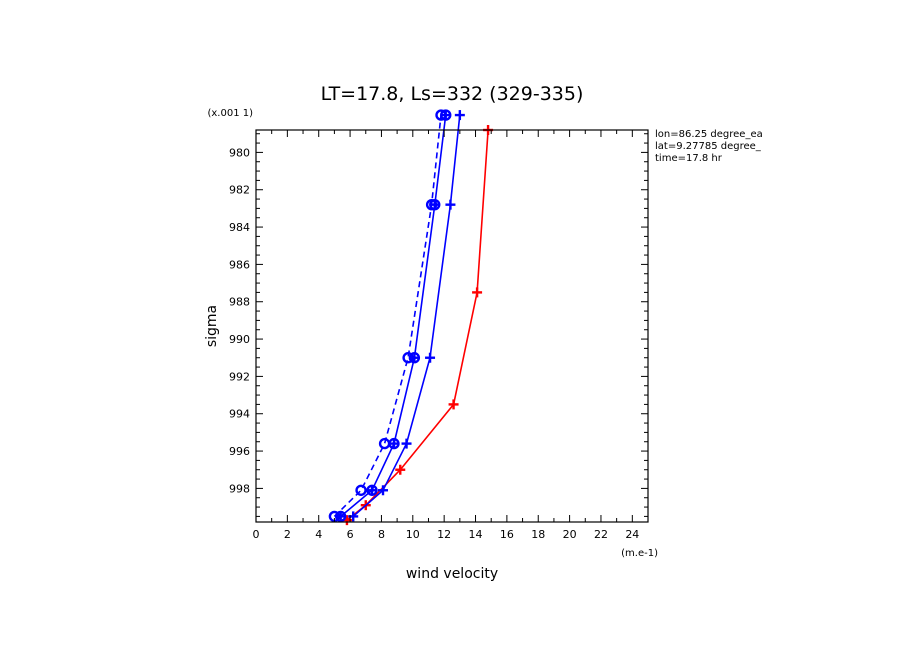 This screenshot has width=904, height=654. Describe the element at coordinates (212, 326) in the screenshot. I see `y-axis-label: sigma` at that location.